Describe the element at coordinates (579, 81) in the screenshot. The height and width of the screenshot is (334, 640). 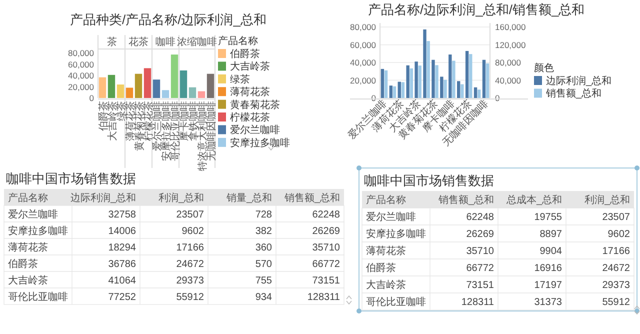
I see `legend-label: 边际利润_总和` at that location.